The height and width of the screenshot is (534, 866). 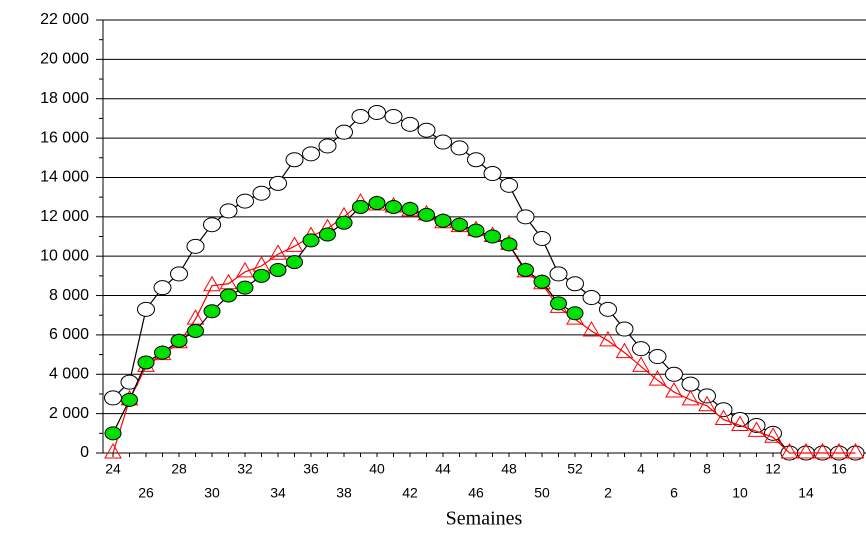 What do you see at coordinates (740, 493) in the screenshot?
I see `x-tick-label: 10` at bounding box center [740, 493].